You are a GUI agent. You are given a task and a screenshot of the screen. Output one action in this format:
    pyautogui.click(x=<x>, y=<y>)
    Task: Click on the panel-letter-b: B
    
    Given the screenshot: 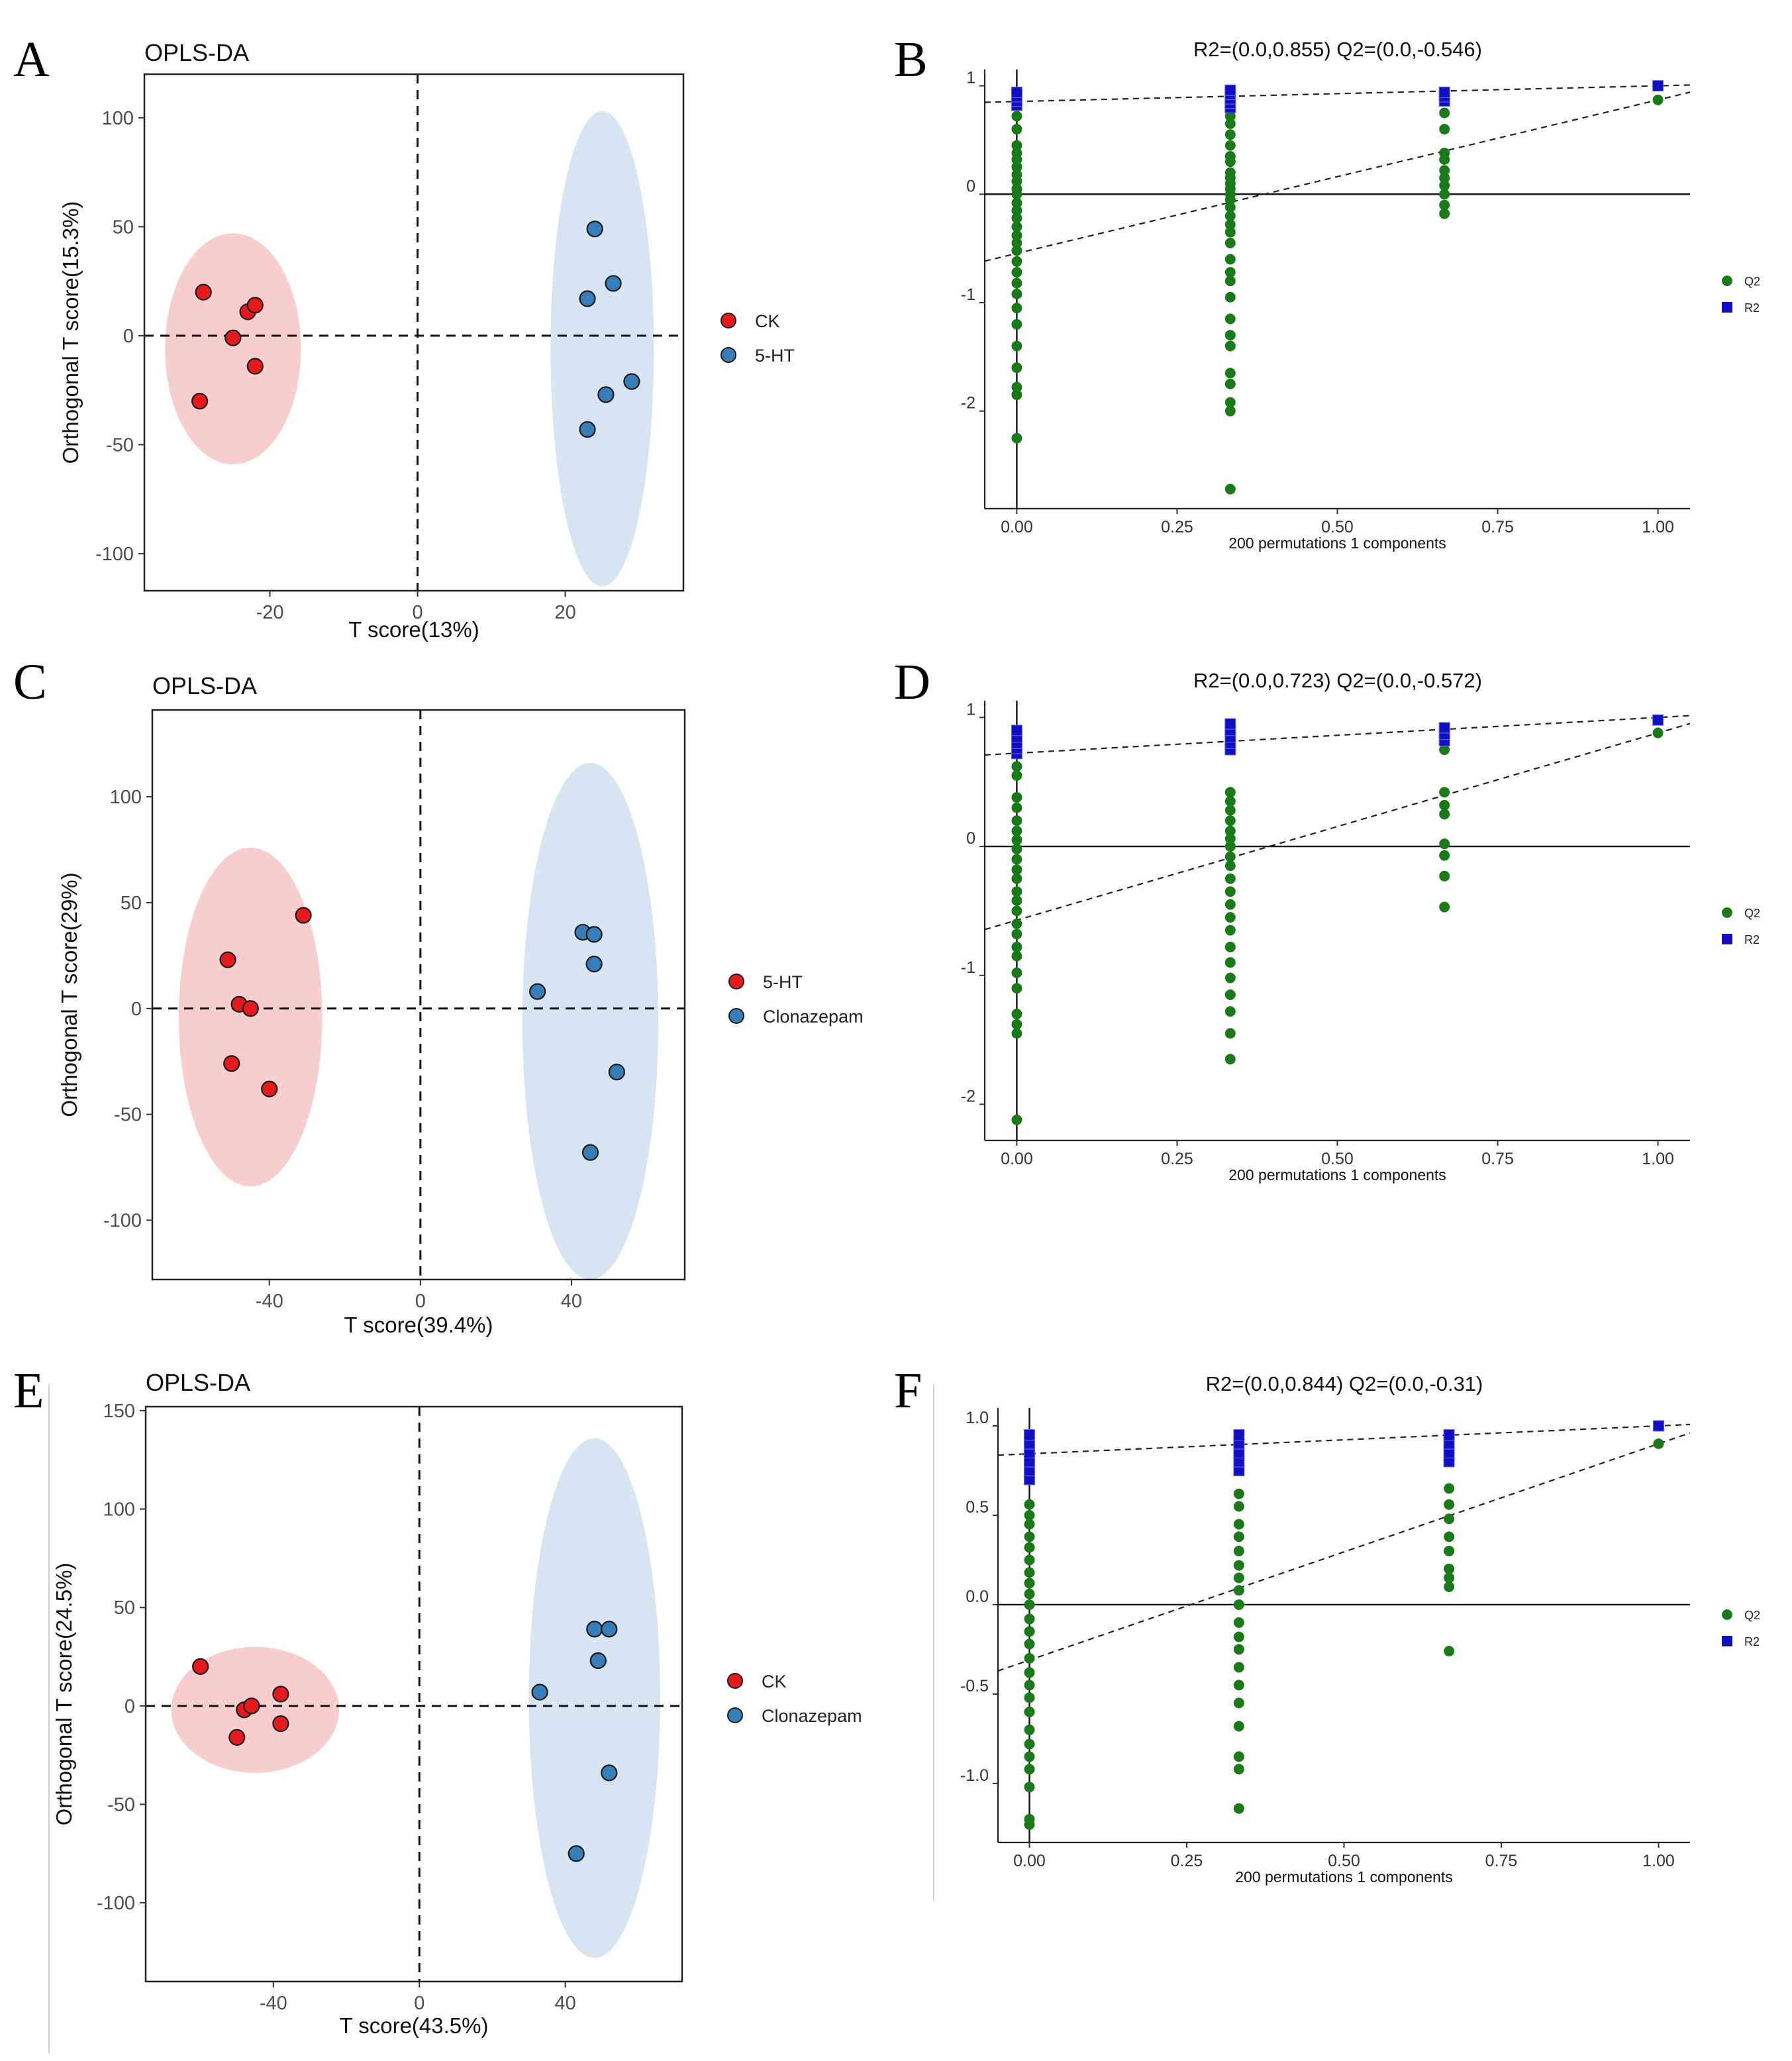 What is the action you would take?
    pyautogui.click(x=911, y=59)
    